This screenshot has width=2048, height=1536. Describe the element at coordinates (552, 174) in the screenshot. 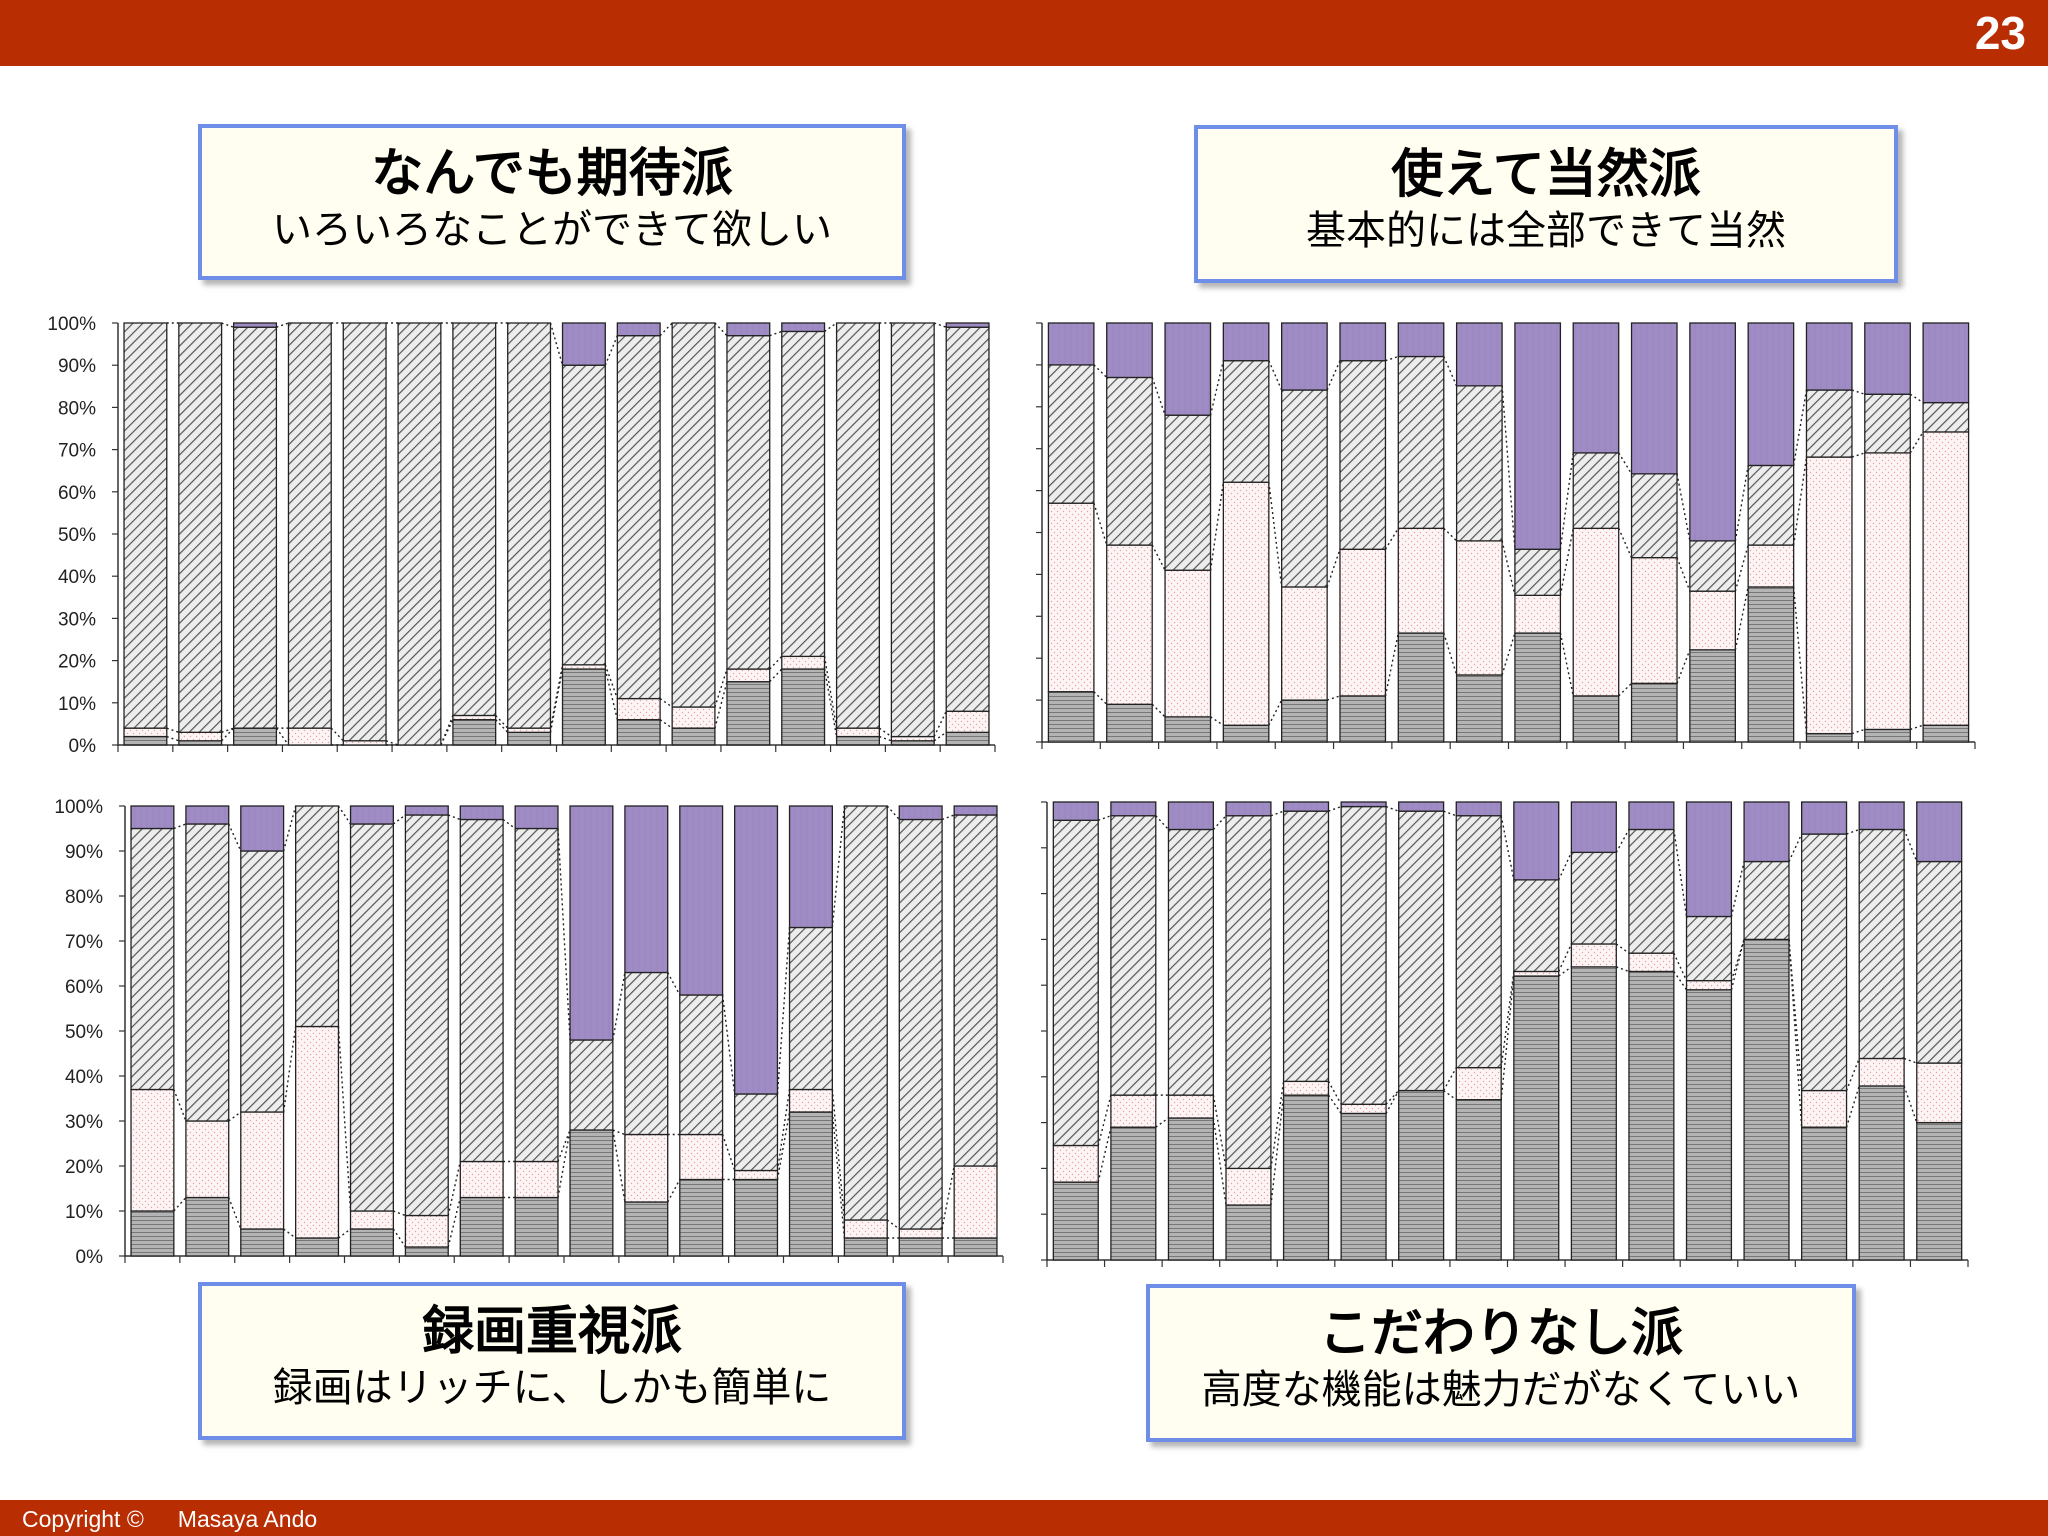

I see `segment-title: なんでも期待派` at that location.